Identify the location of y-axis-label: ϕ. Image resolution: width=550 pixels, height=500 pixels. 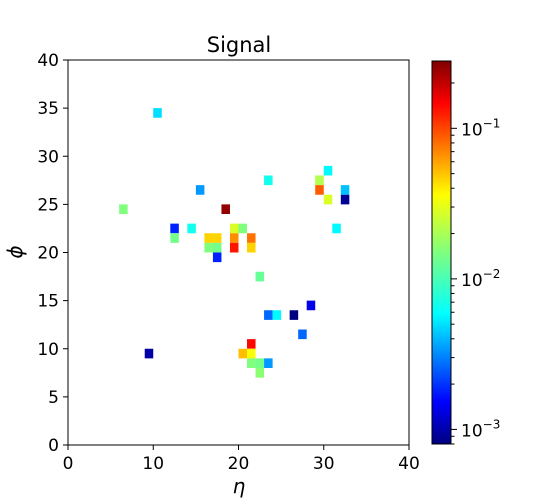
(15, 251).